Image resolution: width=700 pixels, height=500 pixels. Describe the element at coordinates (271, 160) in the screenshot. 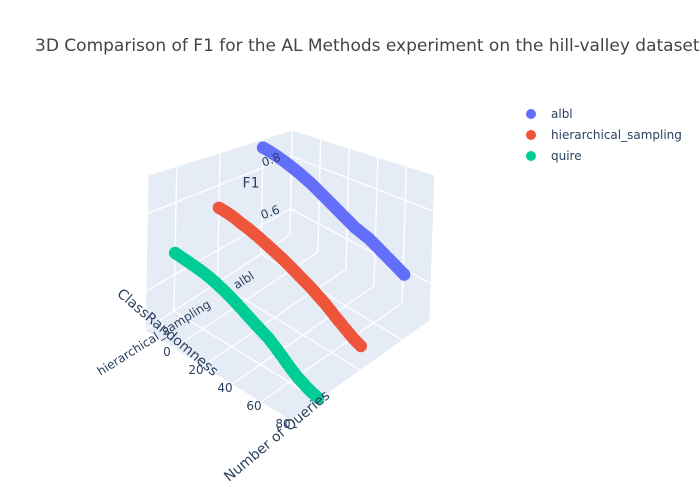

I see `z-tick-label: 0.8` at that location.